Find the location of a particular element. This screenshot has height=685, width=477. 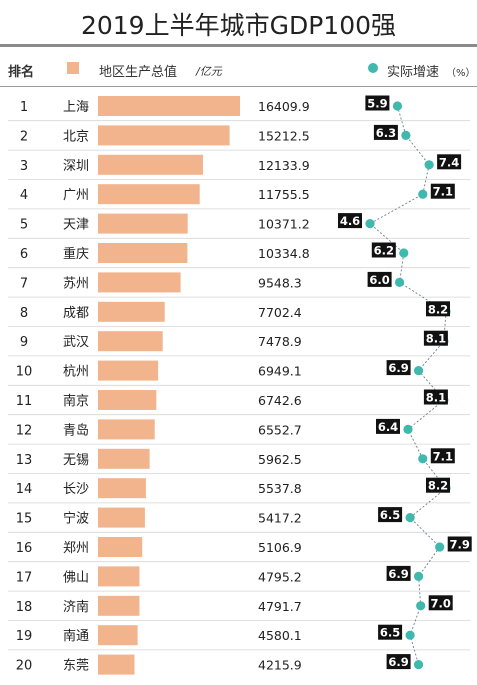

gdp-value-label: 10371.2 is located at coordinates (284, 224).